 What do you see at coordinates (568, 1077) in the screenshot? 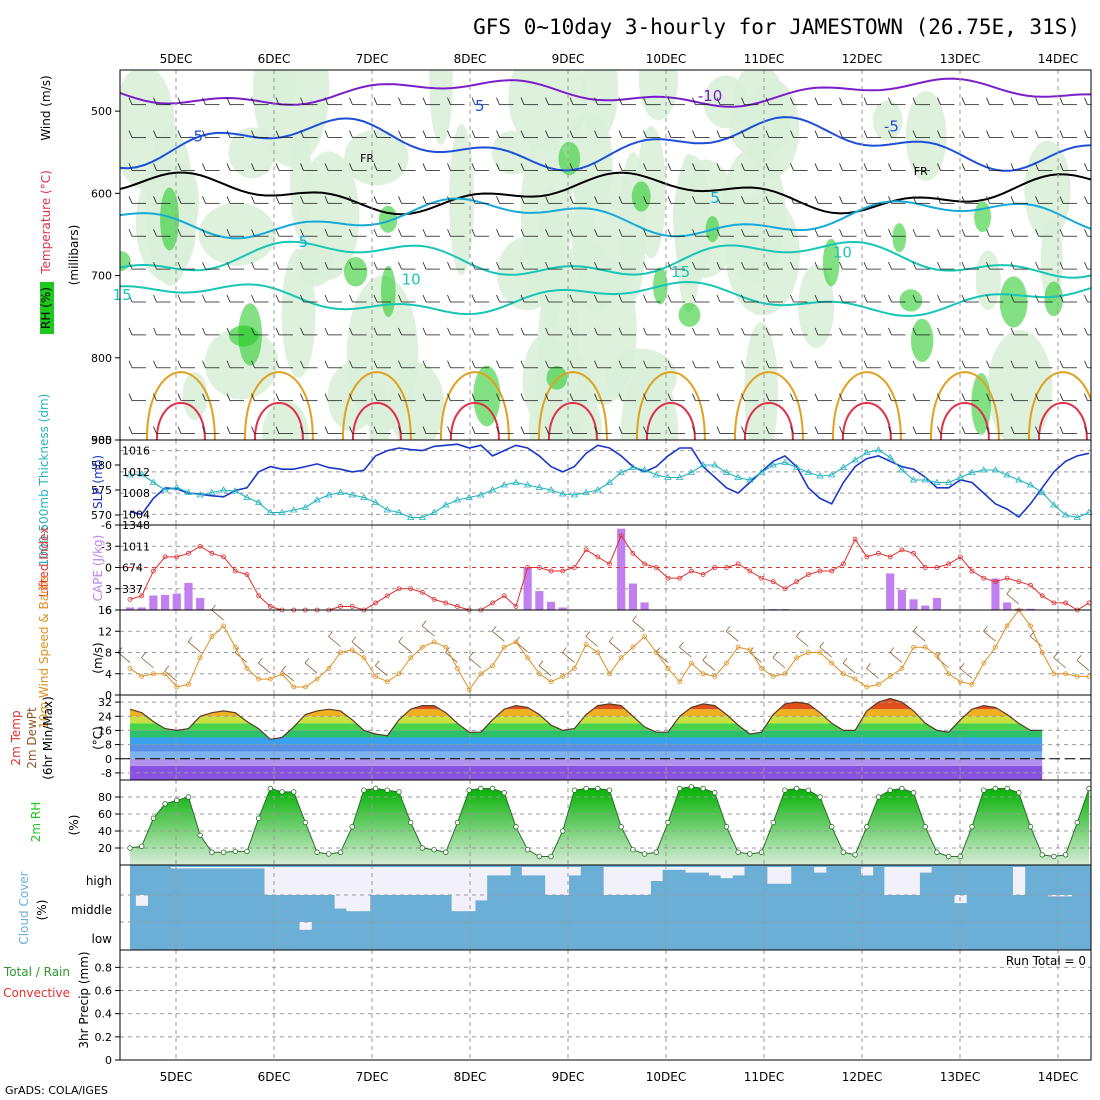
I see `date-label-bottom: 9DEC` at bounding box center [568, 1077].